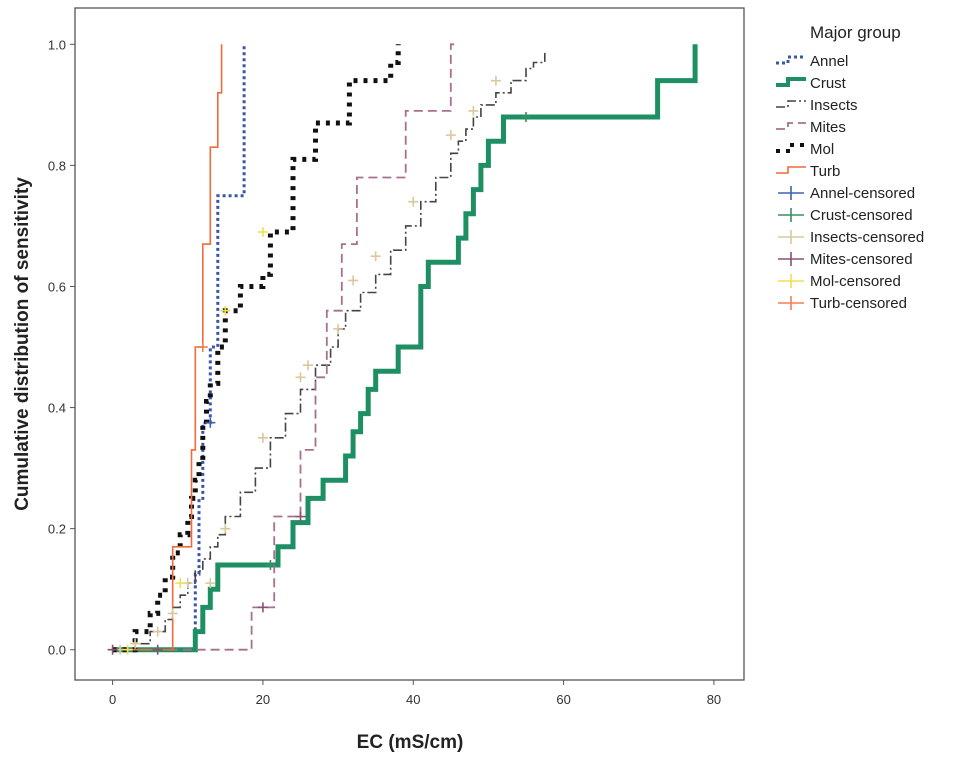 This screenshot has width=953, height=758. What do you see at coordinates (858, 303) in the screenshot?
I see `legend-label: Turb-censored` at bounding box center [858, 303].